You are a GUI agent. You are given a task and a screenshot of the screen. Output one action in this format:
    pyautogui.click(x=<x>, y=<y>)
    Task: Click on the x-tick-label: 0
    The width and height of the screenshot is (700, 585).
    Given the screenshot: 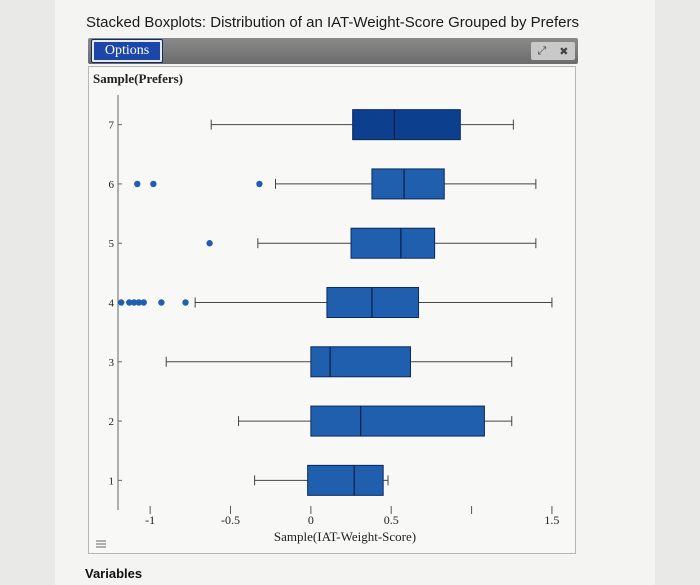 What is the action you would take?
    pyautogui.click(x=311, y=520)
    